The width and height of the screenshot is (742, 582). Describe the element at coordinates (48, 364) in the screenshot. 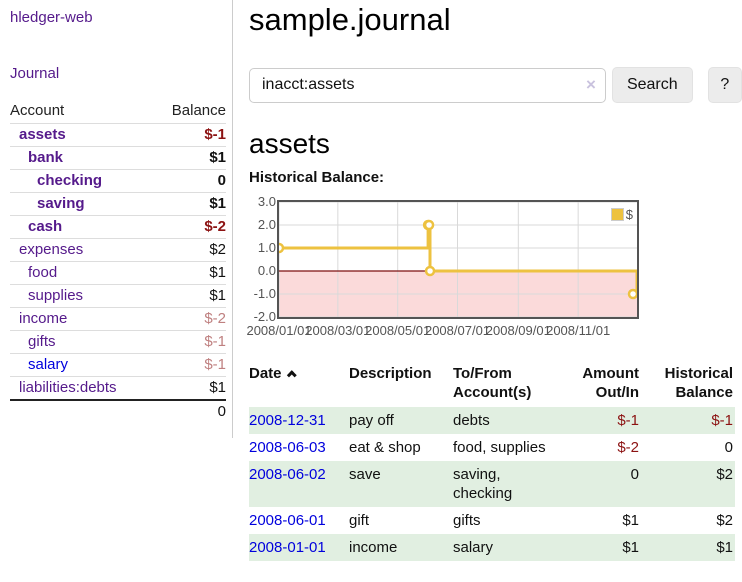

I see `account-link: salary` at that location.